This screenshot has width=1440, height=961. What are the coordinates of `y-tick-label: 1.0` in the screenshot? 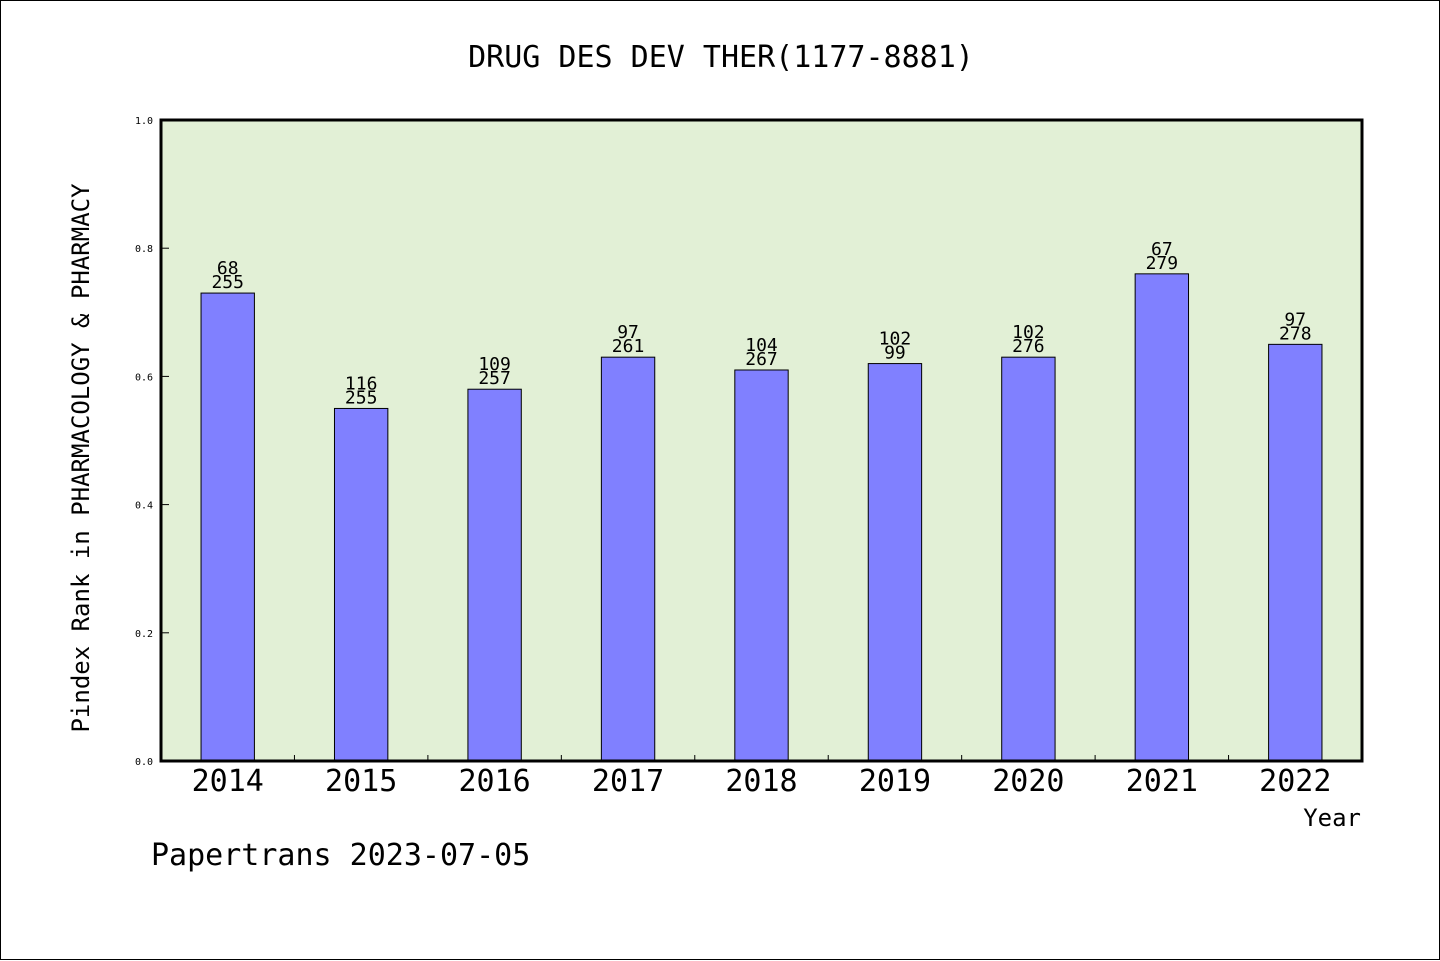 It's located at (144, 121).